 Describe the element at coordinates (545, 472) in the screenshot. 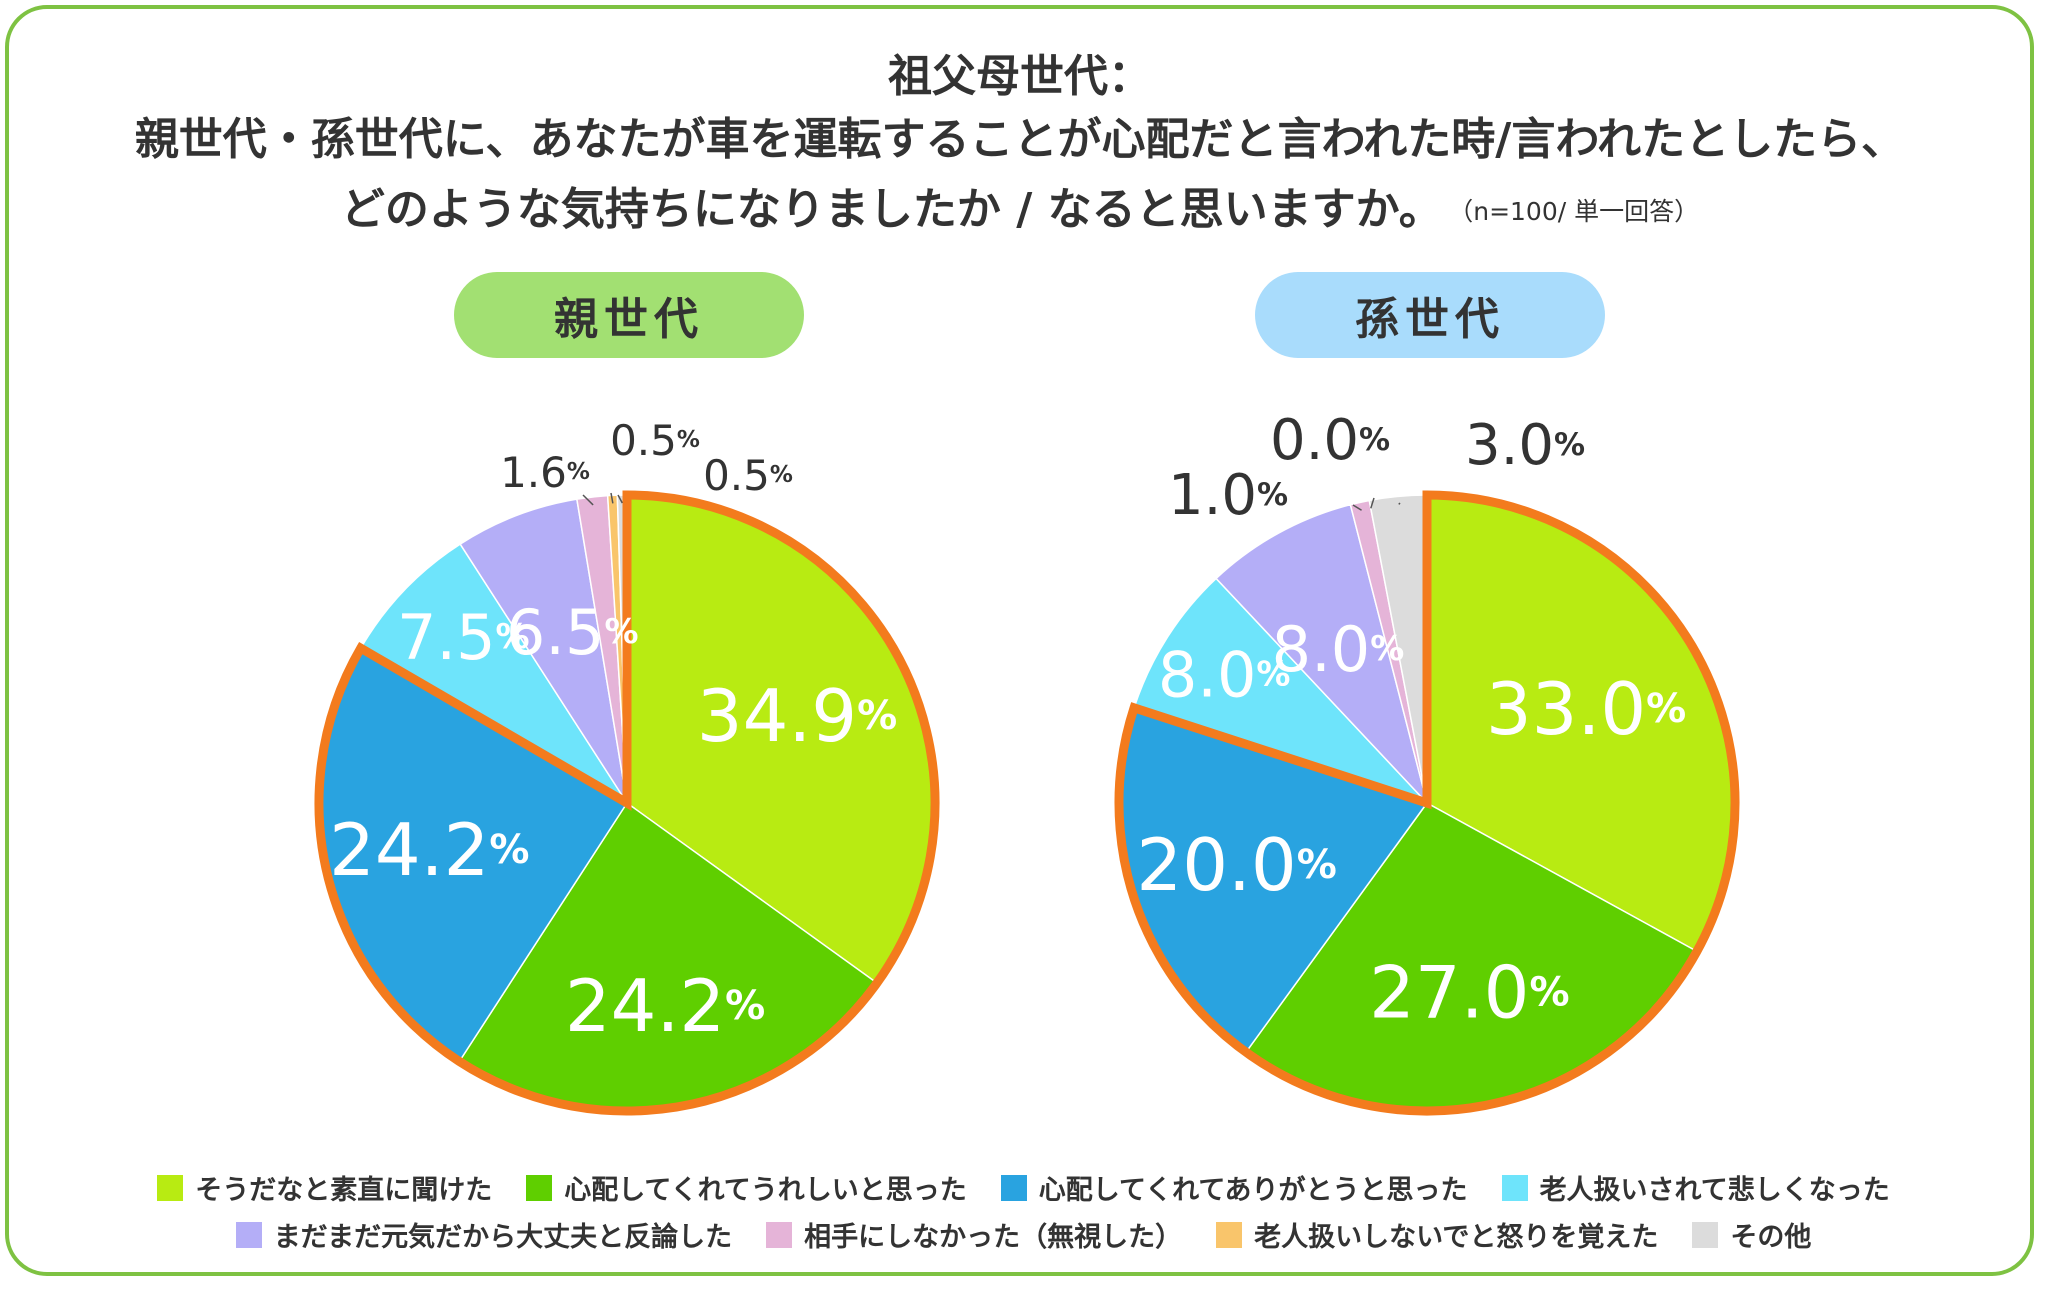

I see `pie-value-label: 1.6%` at that location.